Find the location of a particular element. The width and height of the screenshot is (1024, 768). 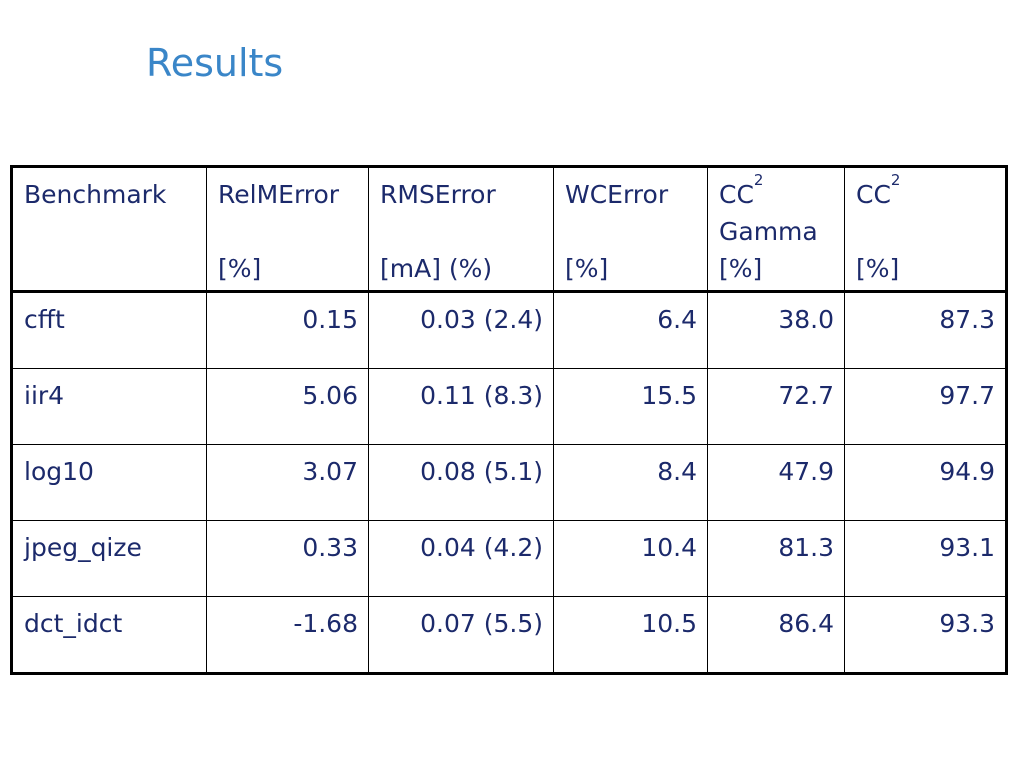

cell-benchmark: dct_idct is located at coordinates (109, 635).